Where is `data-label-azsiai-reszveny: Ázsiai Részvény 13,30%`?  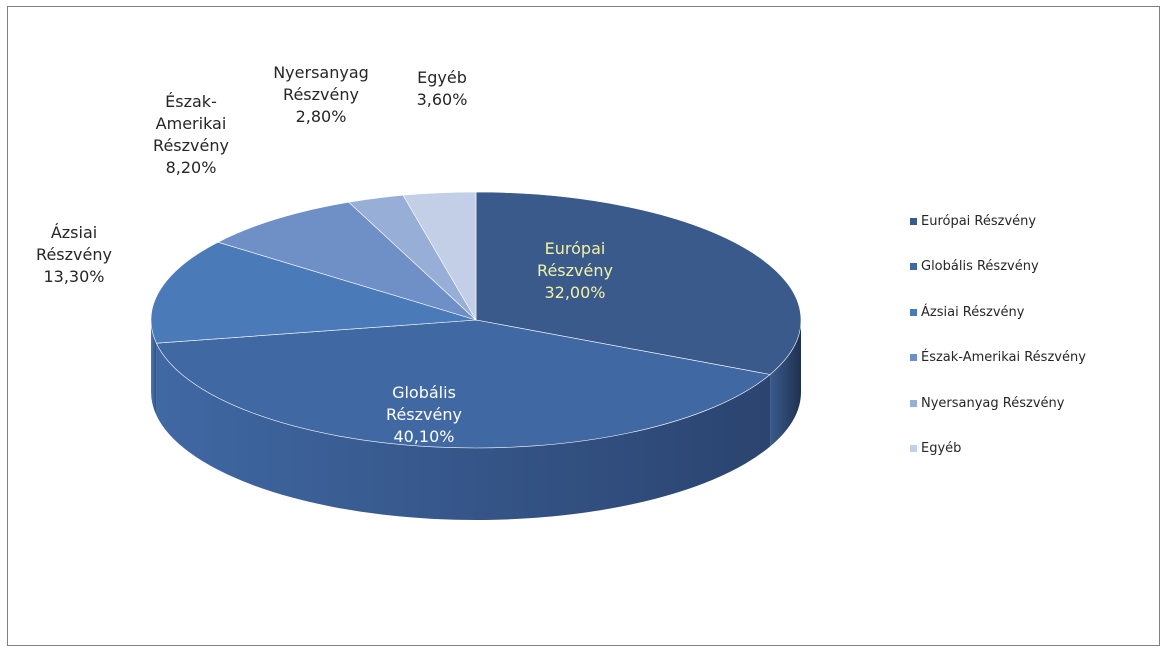 data-label-azsiai-reszveny: Ázsiai Részvény 13,30% is located at coordinates (74, 255).